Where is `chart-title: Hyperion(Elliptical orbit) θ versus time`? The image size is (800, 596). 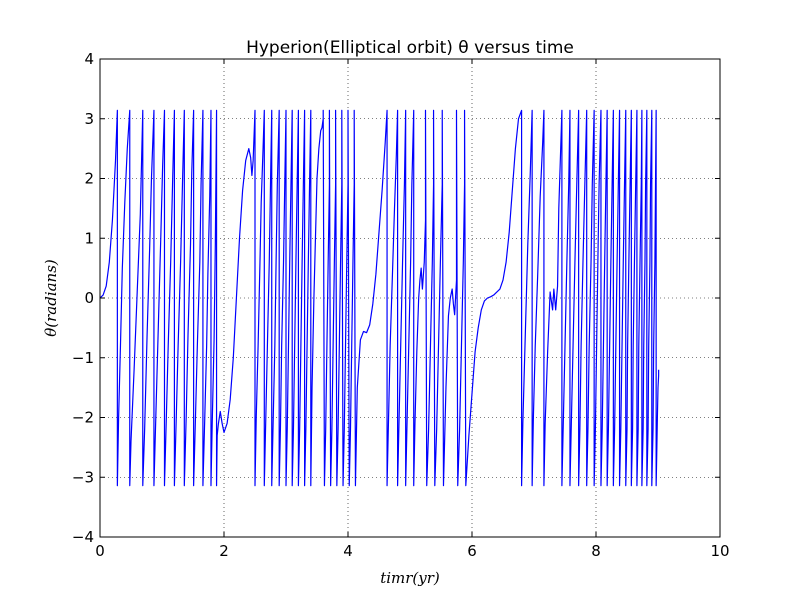
chart-title: Hyperion(Elliptical orbit) θ versus time is located at coordinates (410, 48).